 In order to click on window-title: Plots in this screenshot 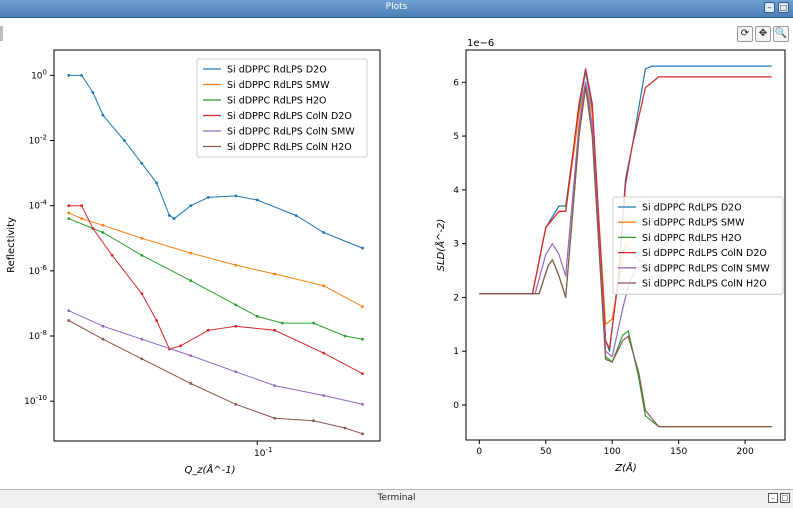, I will do `click(396, 7)`.